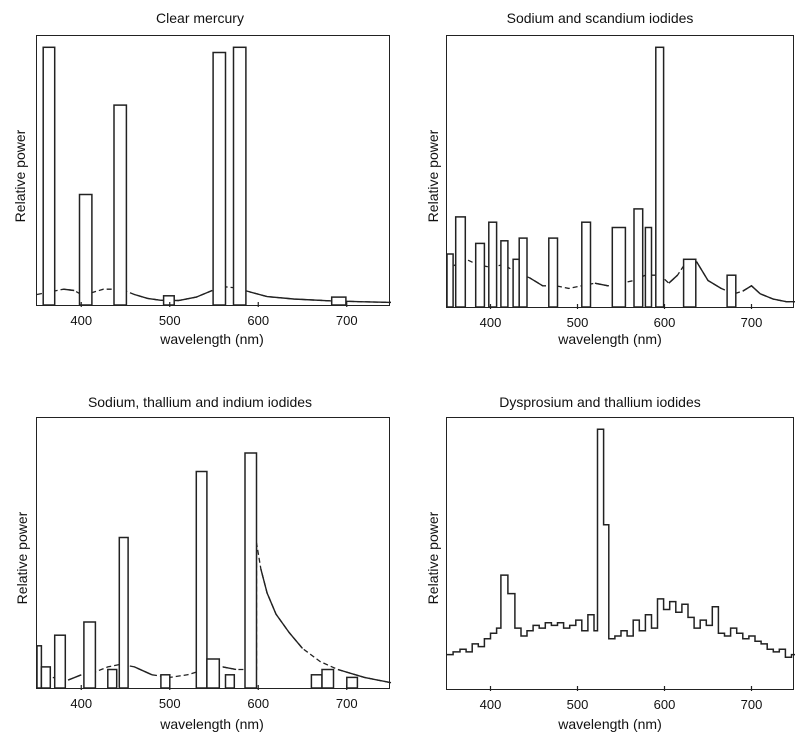 This screenshot has height=748, width=800. I want to click on chart-title: Dysprosium and thallium iodides, so click(600, 402).